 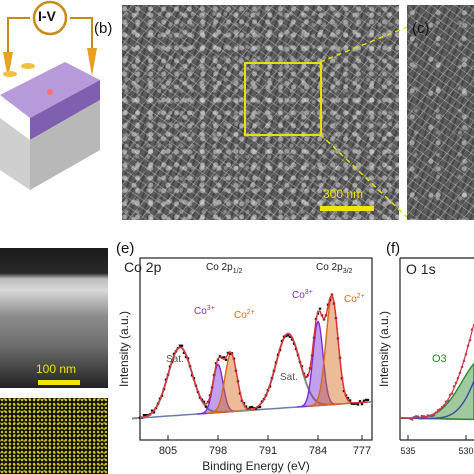 What do you see at coordinates (407, 451) in the screenshot?
I see `x-tick-label: 535` at bounding box center [407, 451].